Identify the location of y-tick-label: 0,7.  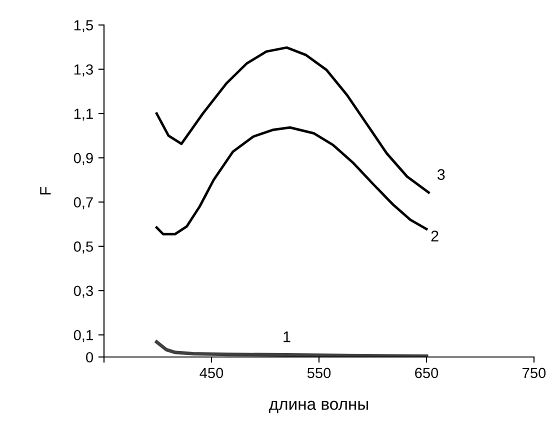
(83, 203).